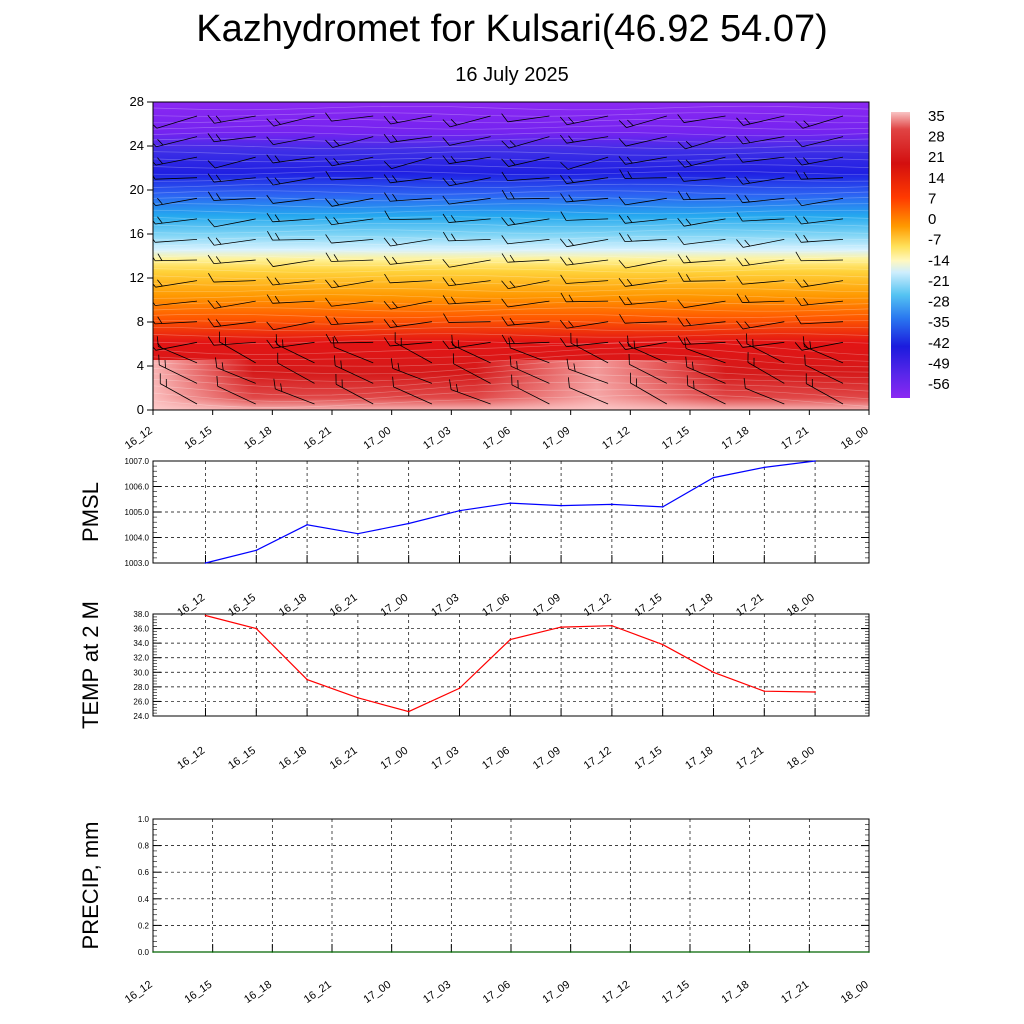 The image size is (1024, 1024). I want to click on temp-x-tick-label: 17_15, so click(648, 758).